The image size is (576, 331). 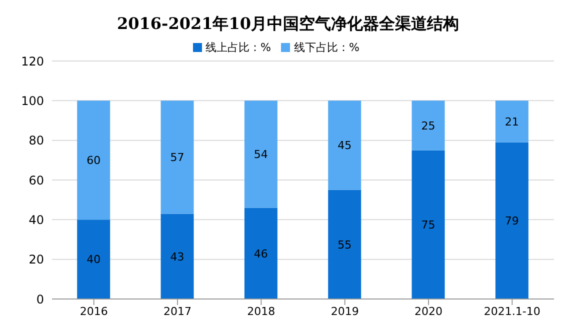 I want to click on y-tick-label: 120, so click(x=32, y=61).